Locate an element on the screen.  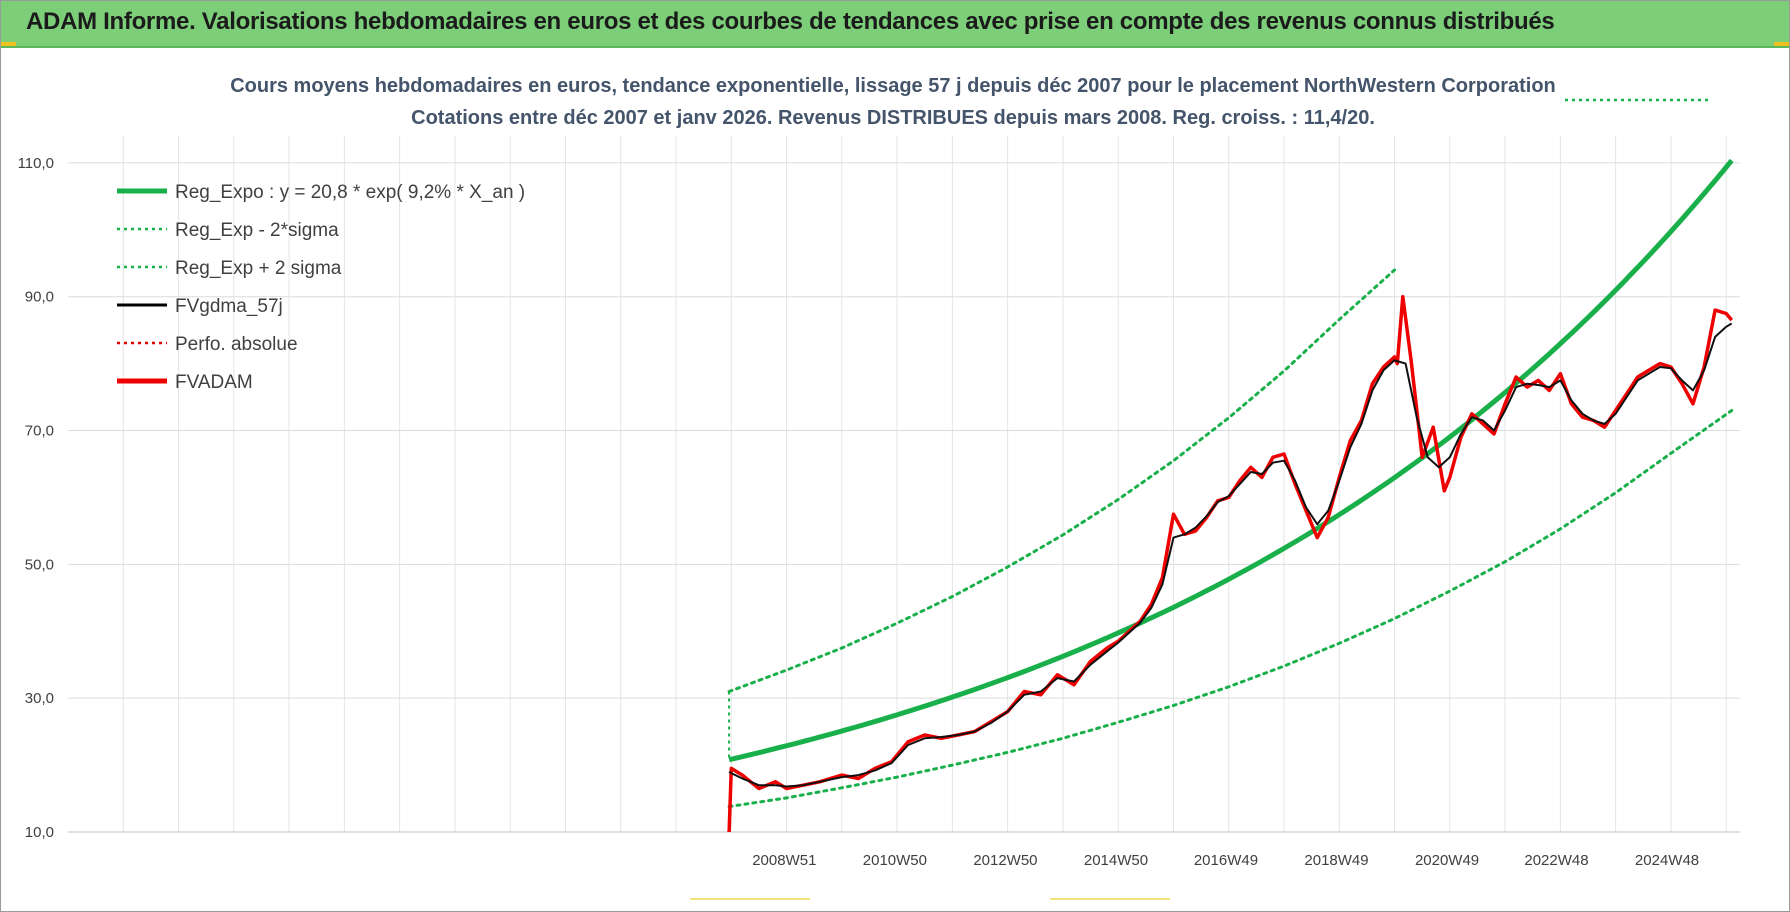
x-tick-label: 2020W49 is located at coordinates (1447, 860).